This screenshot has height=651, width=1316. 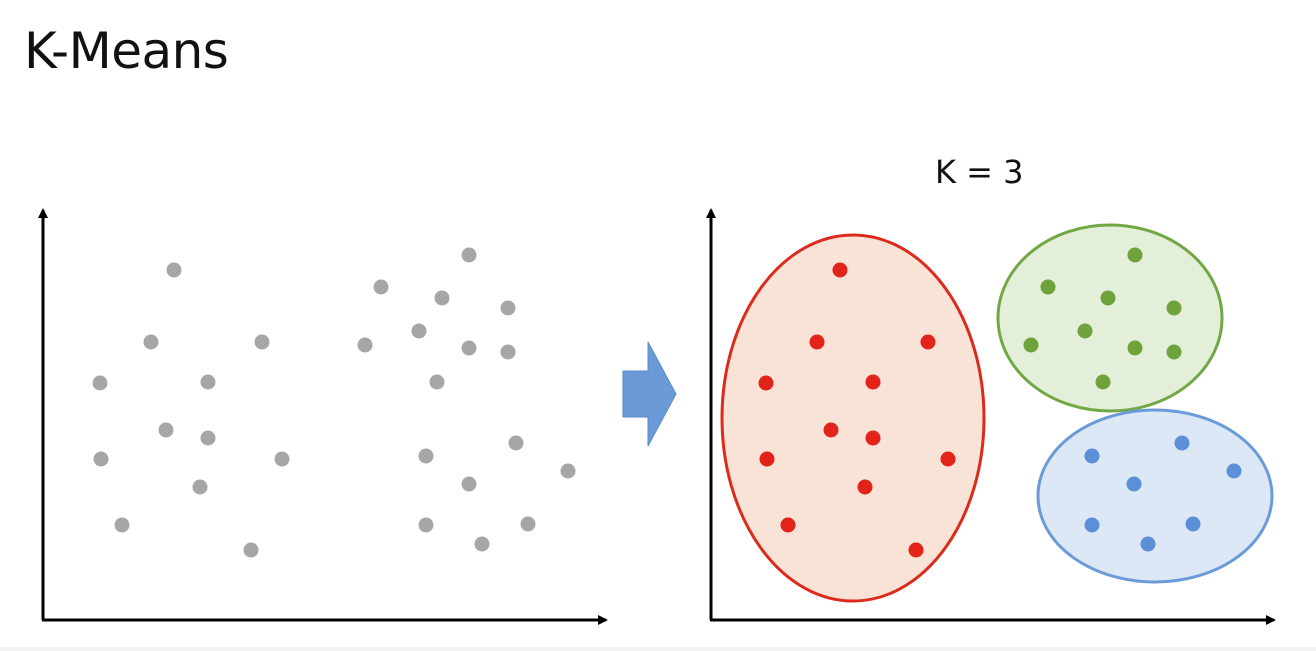 What do you see at coordinates (857, 410) in the screenshot?
I see `cluster-red-points` at bounding box center [857, 410].